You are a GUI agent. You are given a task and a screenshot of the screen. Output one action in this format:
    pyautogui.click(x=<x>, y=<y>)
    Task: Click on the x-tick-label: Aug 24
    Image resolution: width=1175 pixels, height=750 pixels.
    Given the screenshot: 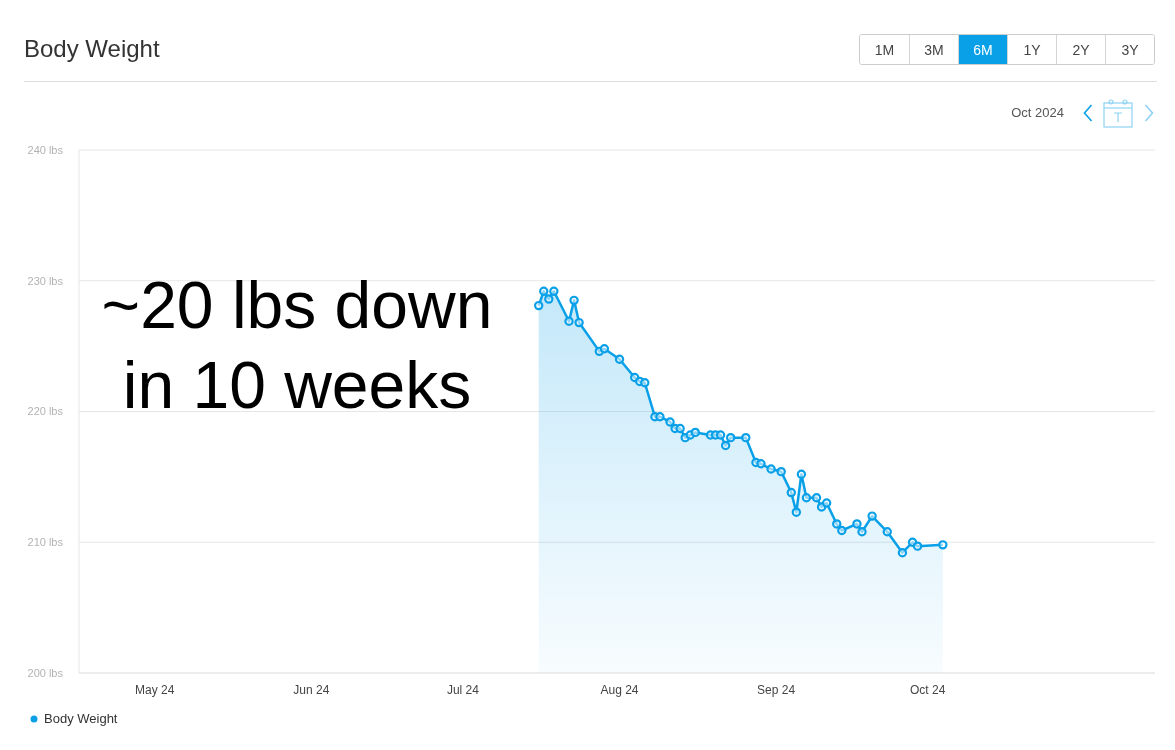 What is the action you would take?
    pyautogui.click(x=619, y=689)
    